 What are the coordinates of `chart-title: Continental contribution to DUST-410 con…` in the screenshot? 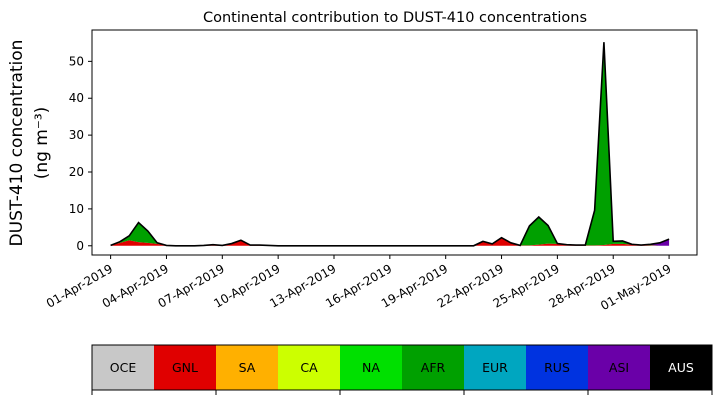 It's located at (395, 18).